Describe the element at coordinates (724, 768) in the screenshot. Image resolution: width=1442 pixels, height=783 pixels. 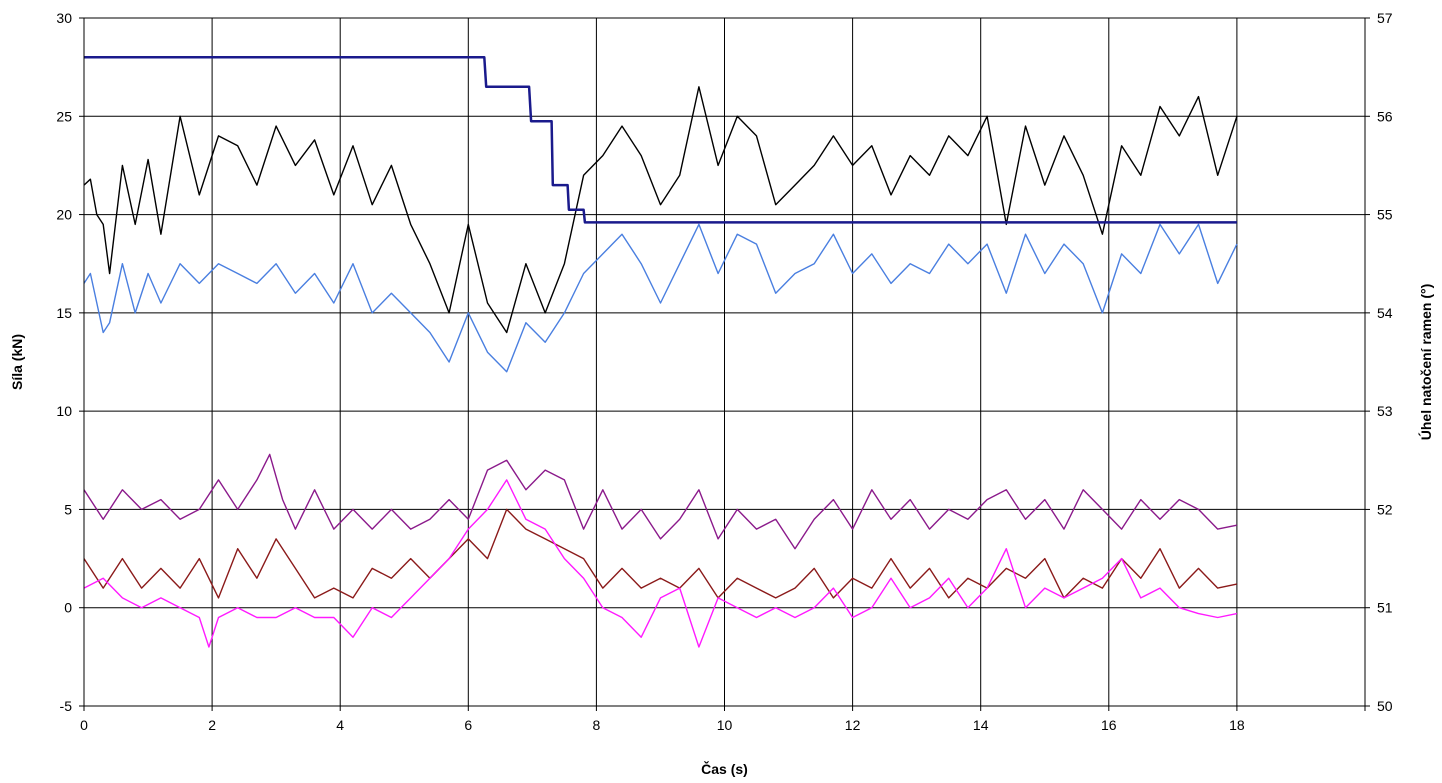
I see `x-axis-title: Čas (s)` at that location.